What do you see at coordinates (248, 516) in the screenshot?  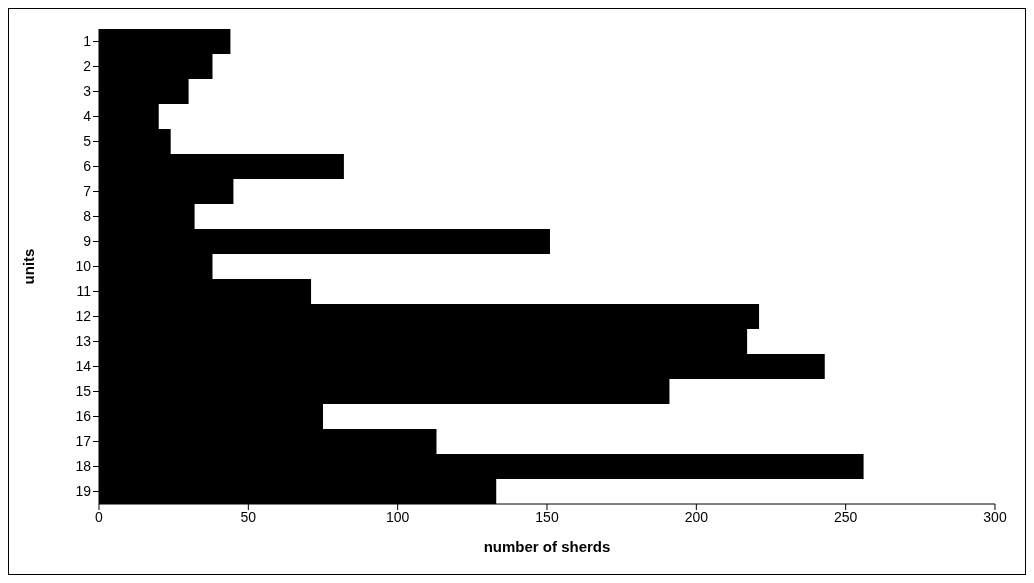 I see `x-tick-label: 50` at bounding box center [248, 516].